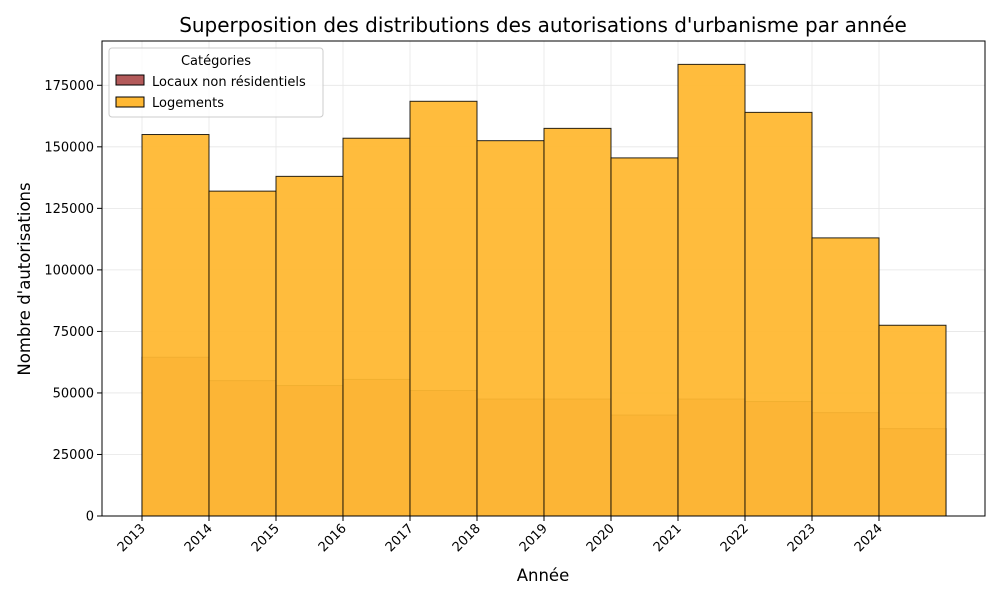 Image resolution: width=1000 pixels, height=600 pixels. What do you see at coordinates (229, 82) in the screenshot?
I see `legend-label-locaux: Locaux non résidentiels` at bounding box center [229, 82].